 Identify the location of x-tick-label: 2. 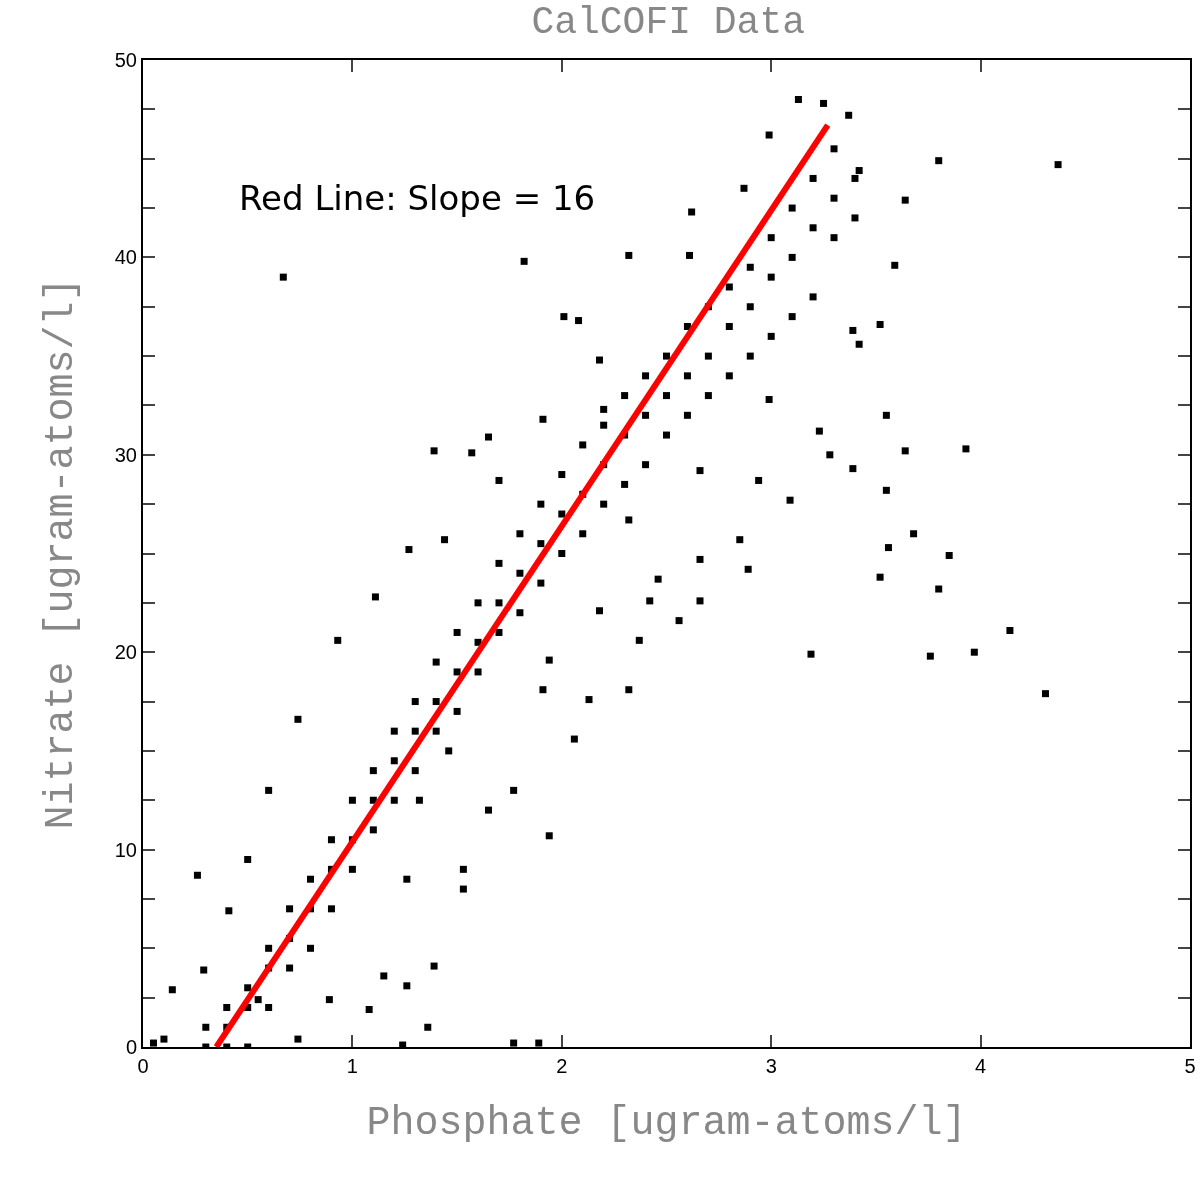
(562, 1066).